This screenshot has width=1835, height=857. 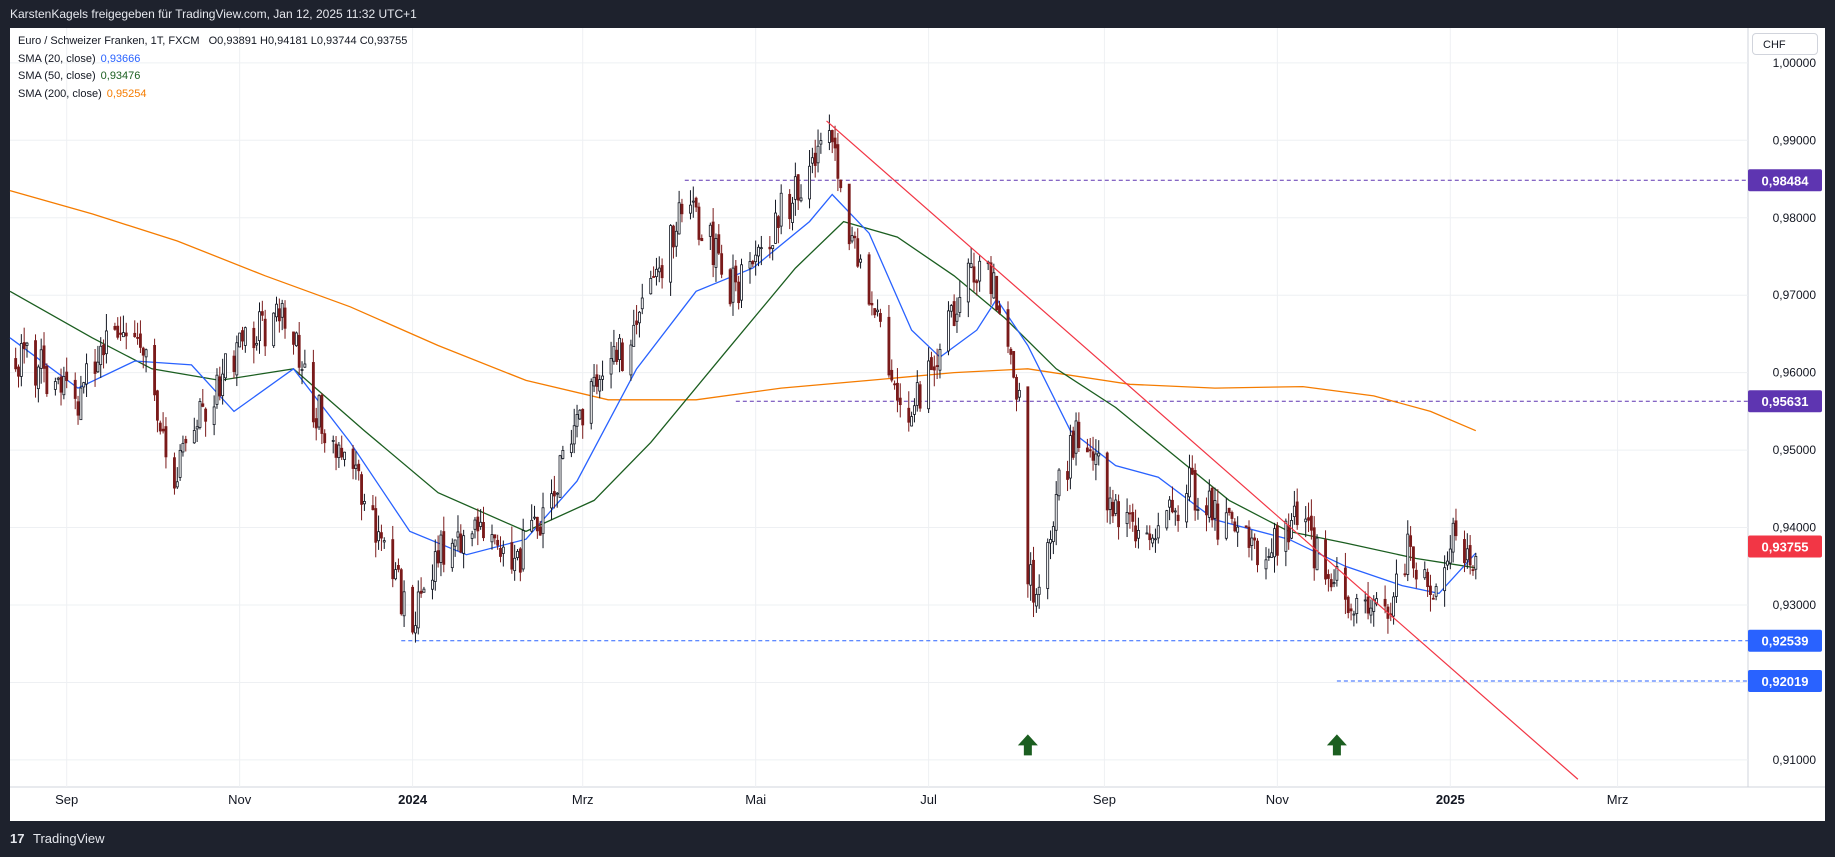 I want to click on time-tick-label: Nov, so click(x=1278, y=799).